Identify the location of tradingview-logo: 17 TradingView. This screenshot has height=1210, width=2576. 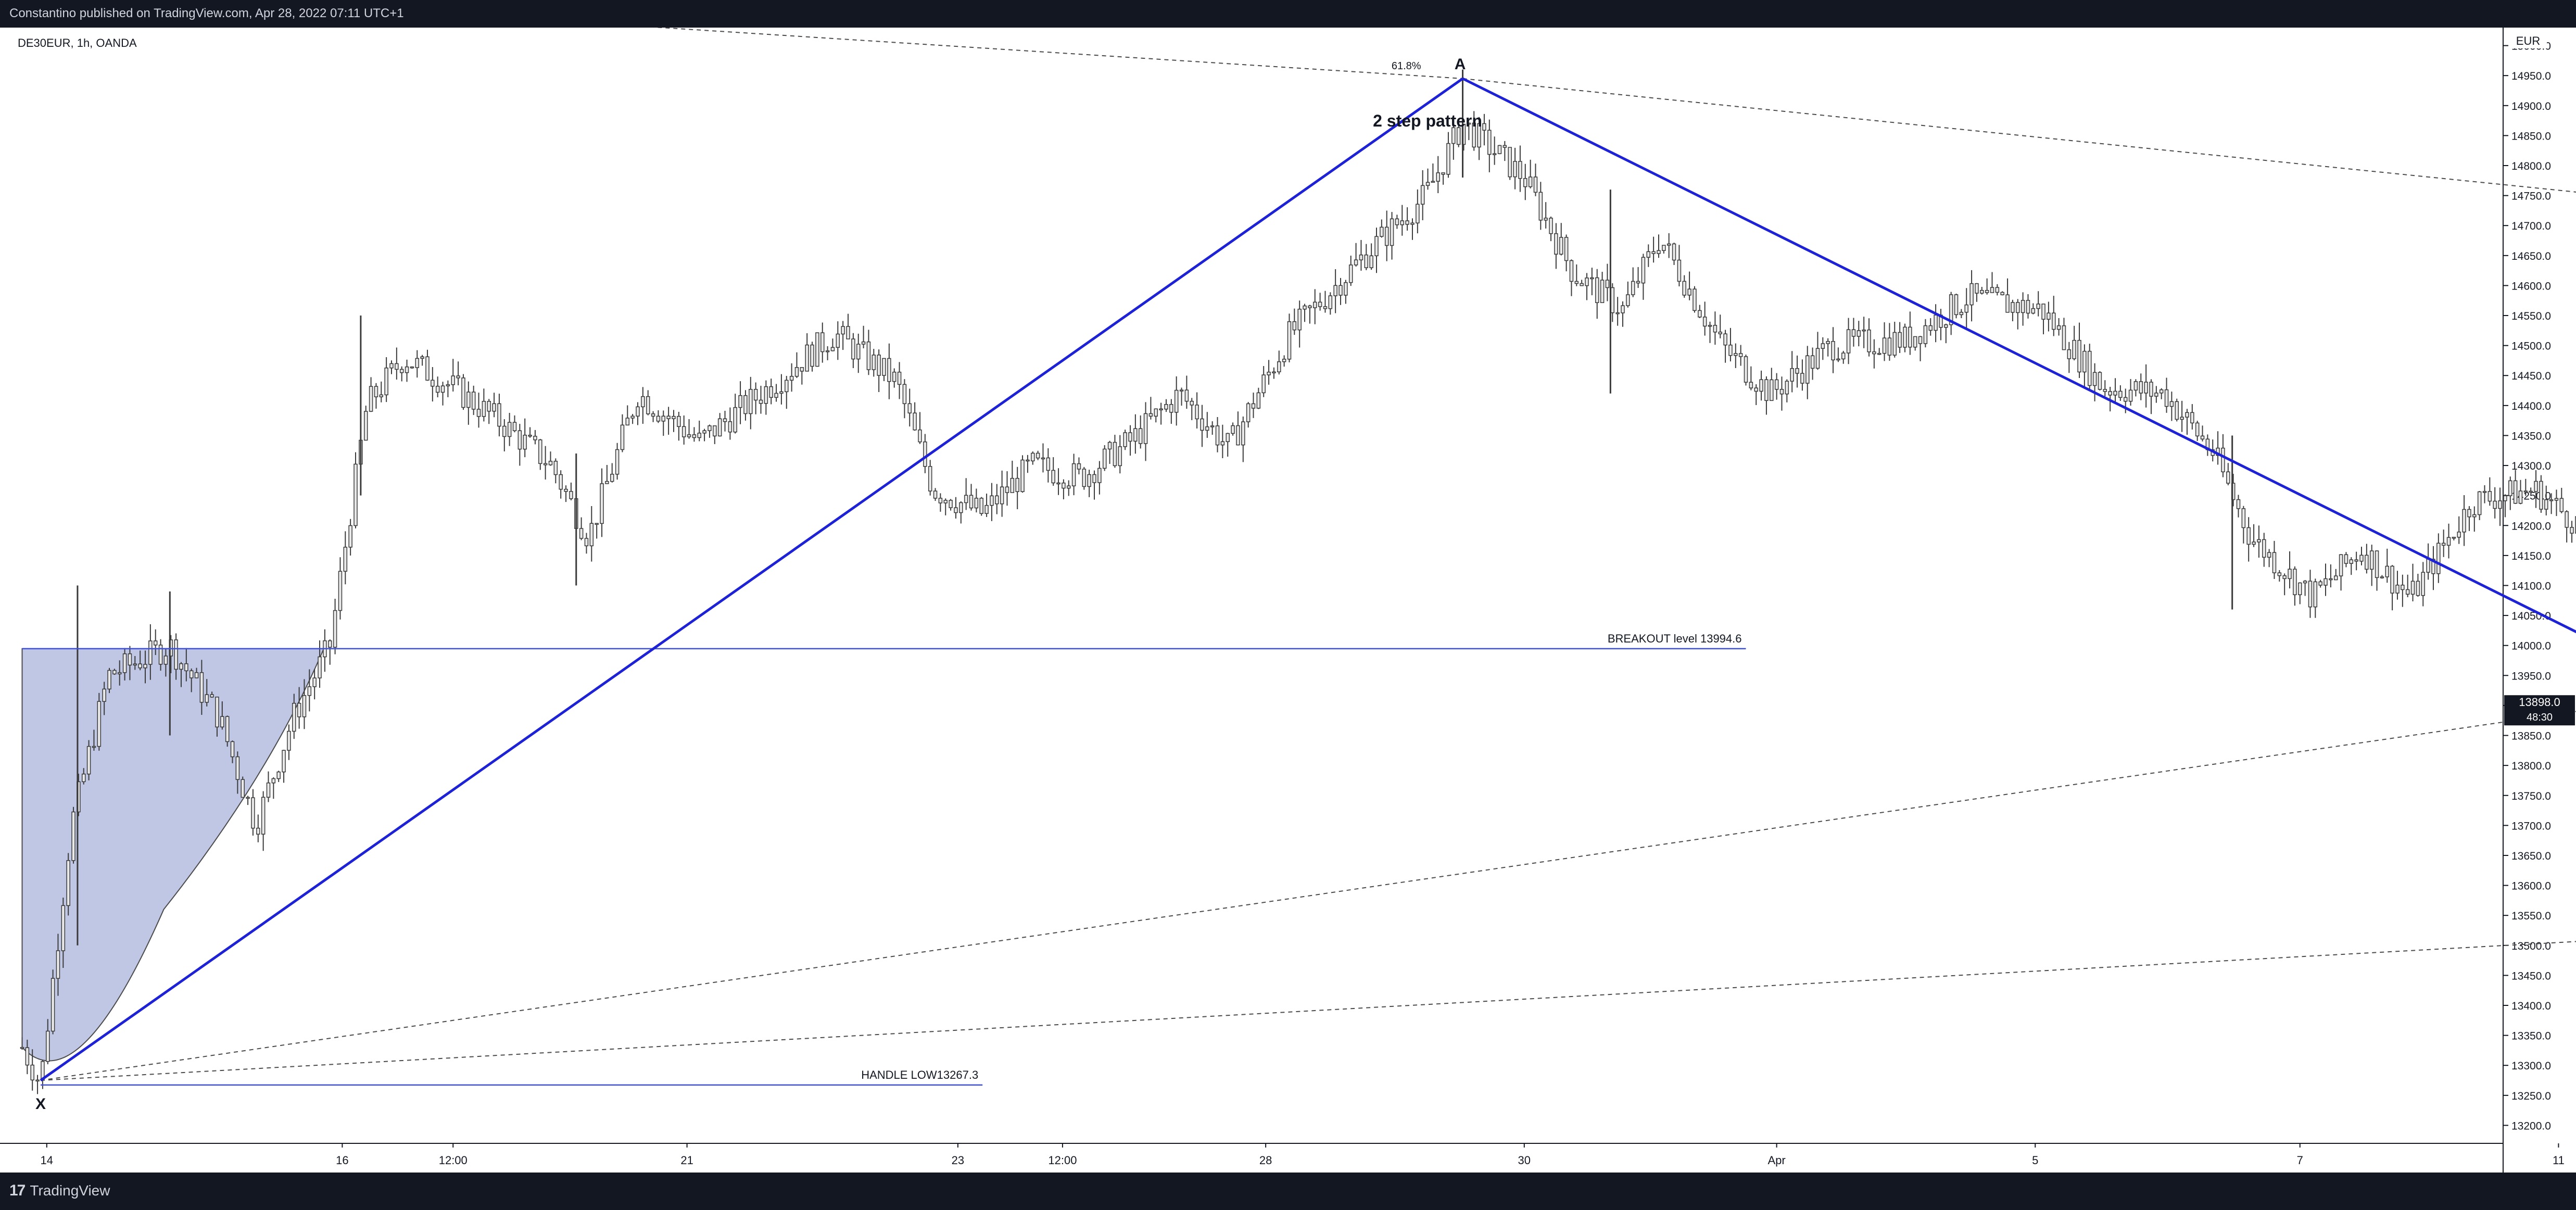
(59, 1191).